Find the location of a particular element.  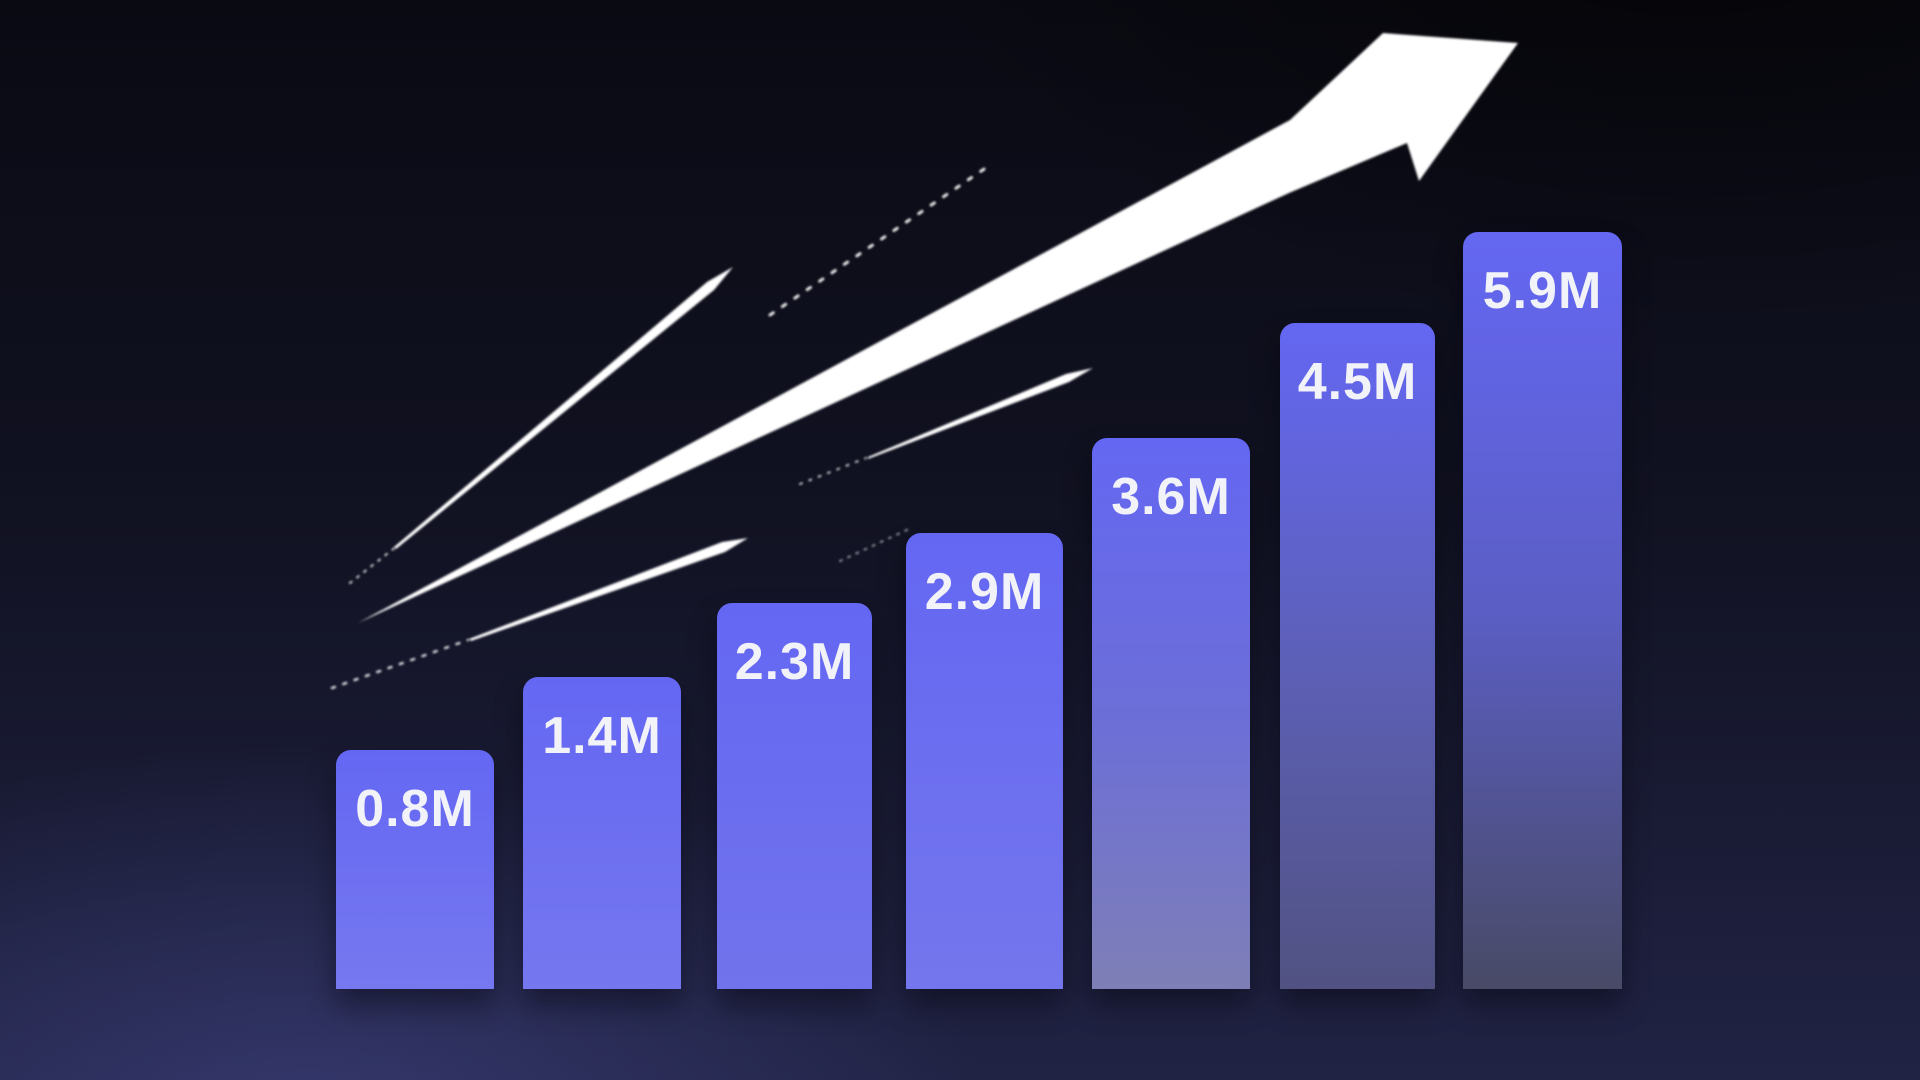

speed-line-upper-icon is located at coordinates (563, 408).